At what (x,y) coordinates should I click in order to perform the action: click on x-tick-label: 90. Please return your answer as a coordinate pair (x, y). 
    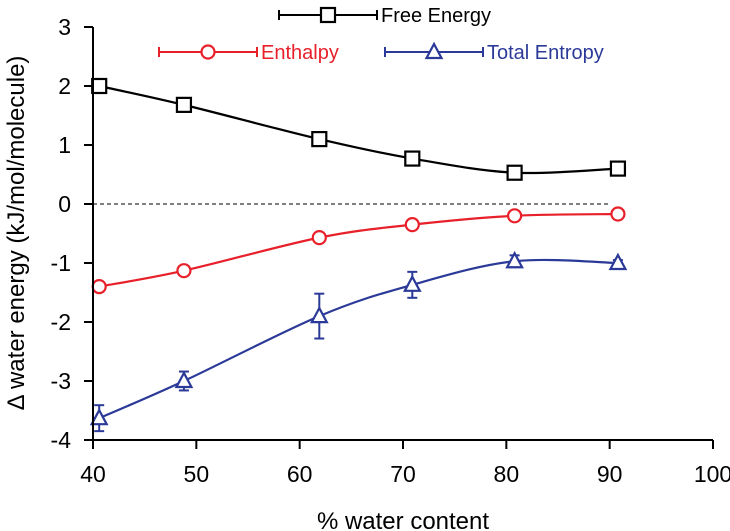
    Looking at the image, I should click on (610, 474).